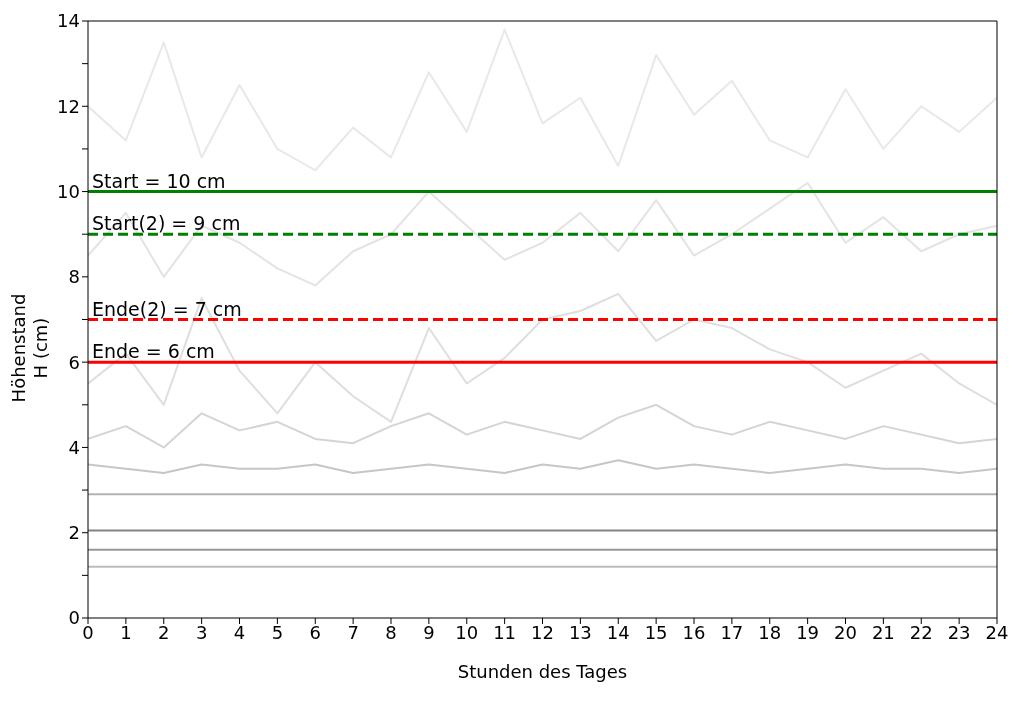 The height and width of the screenshot is (704, 1013). What do you see at coordinates (164, 632) in the screenshot?
I see `x-tick-label: 2` at bounding box center [164, 632].